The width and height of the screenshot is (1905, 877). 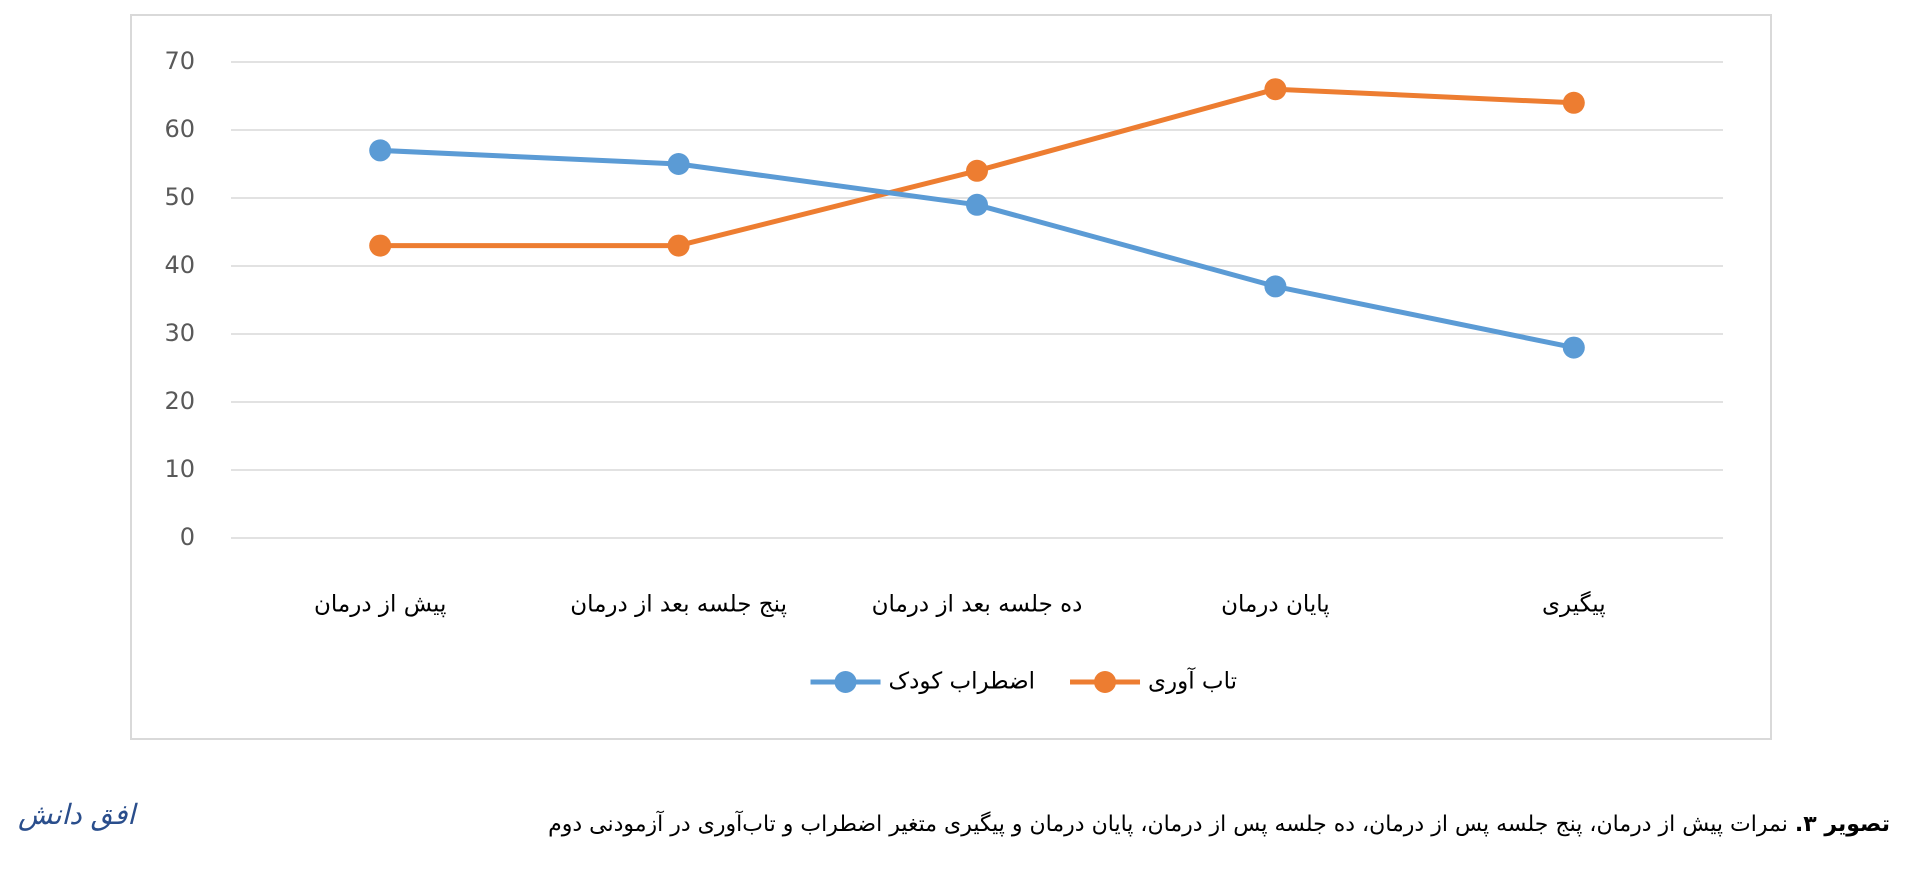 What do you see at coordinates (179, 401) in the screenshot?
I see `y-tick-label: 20` at bounding box center [179, 401].